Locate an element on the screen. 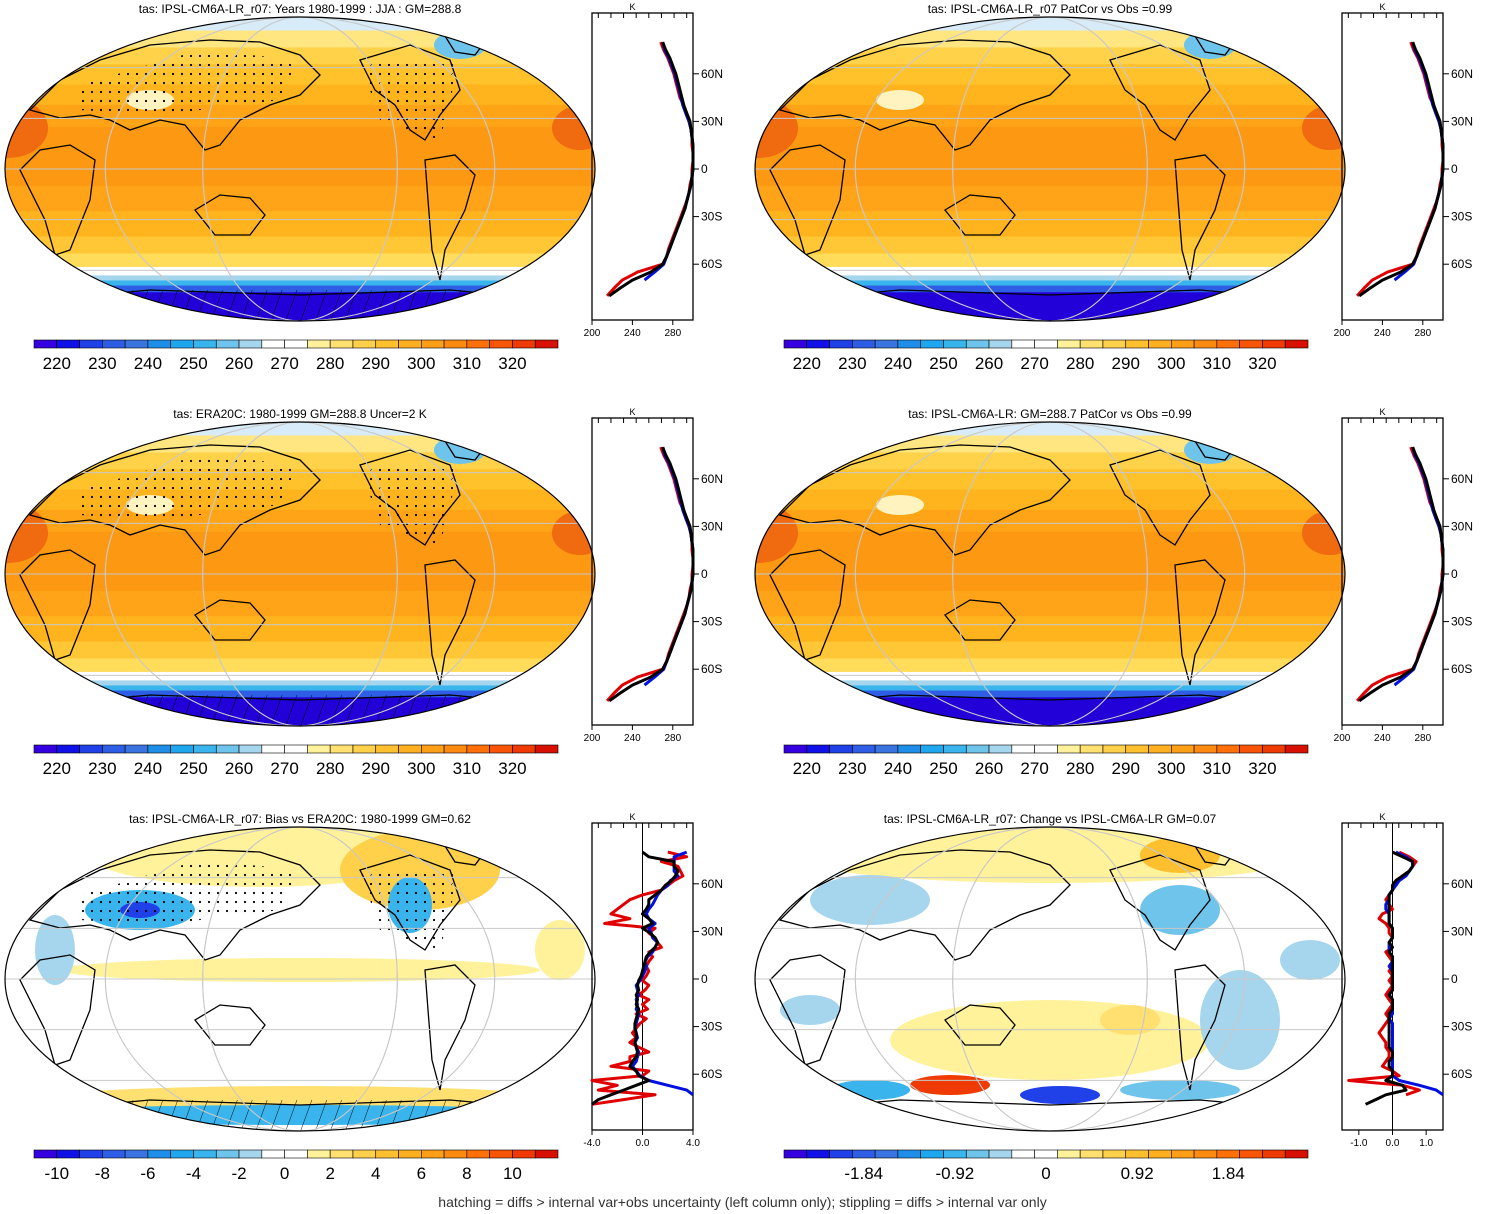 This screenshot has height=1214, width=1485. hatch-region is located at coordinates (300, 710).